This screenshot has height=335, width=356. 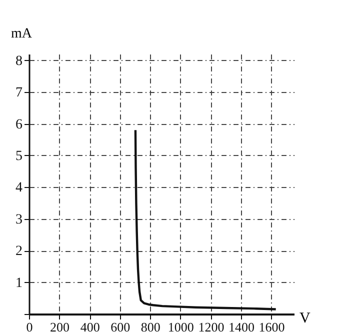 I want to click on x-tick-label: 1000, so click(x=181, y=327).